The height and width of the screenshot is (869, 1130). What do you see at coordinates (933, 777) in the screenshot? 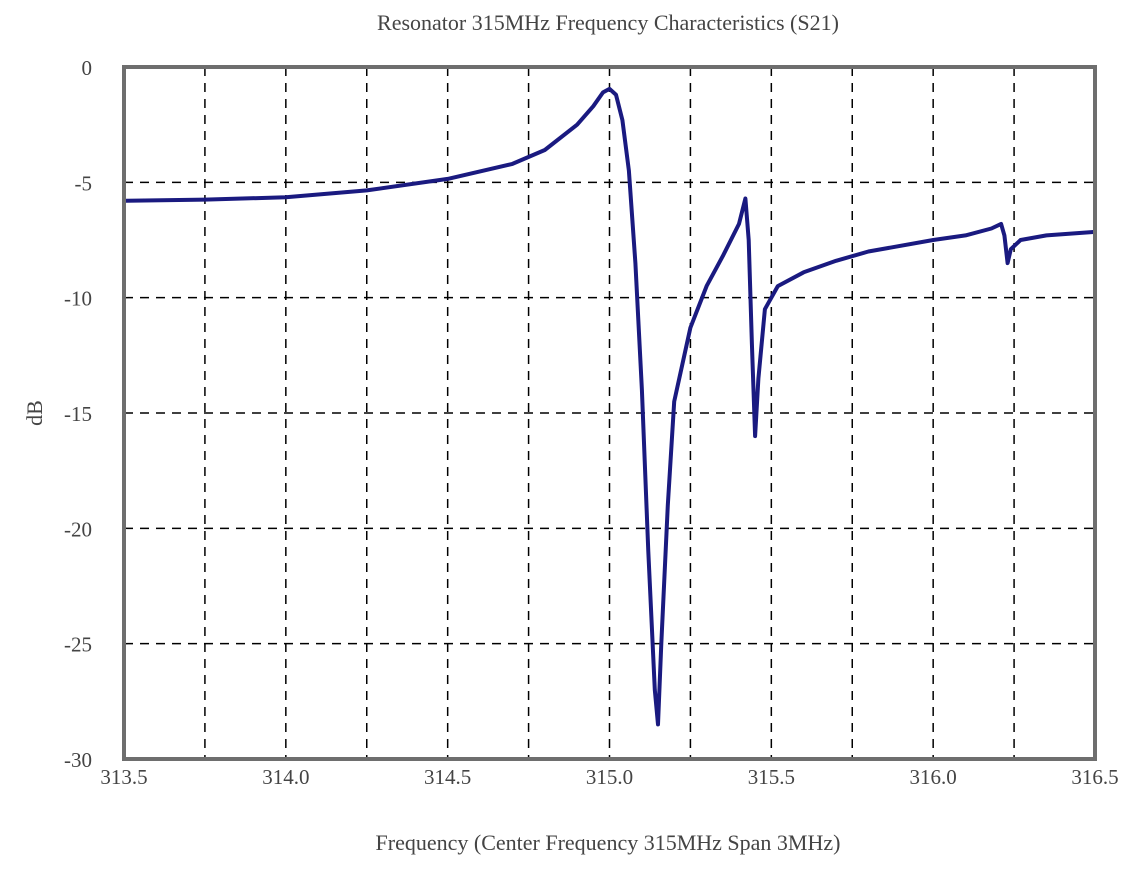
I see `x-tick-label: 316.0` at bounding box center [933, 777].